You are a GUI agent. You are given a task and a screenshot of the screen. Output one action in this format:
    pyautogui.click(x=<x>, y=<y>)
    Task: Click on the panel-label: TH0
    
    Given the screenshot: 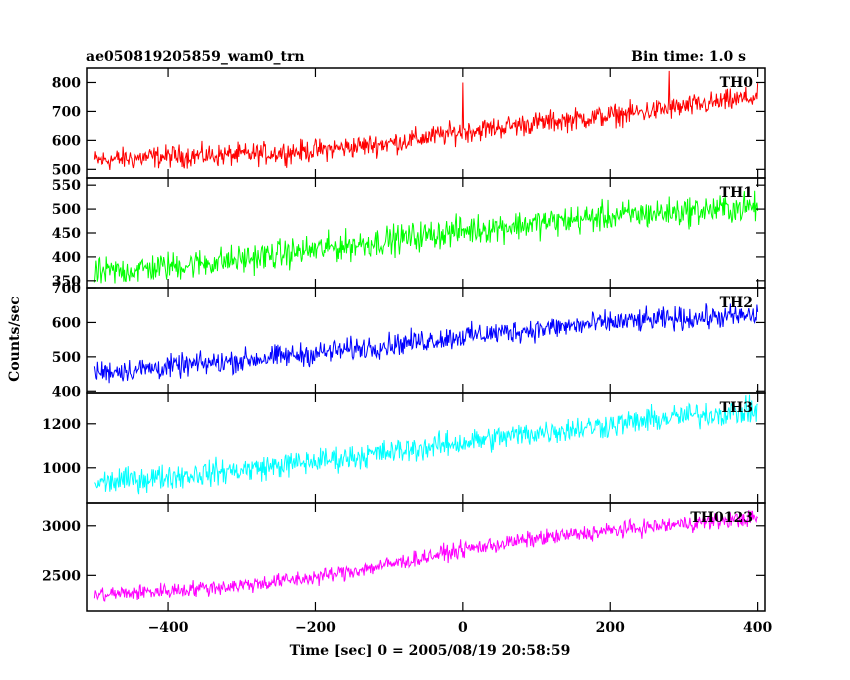 What is the action you would take?
    pyautogui.click(x=737, y=83)
    